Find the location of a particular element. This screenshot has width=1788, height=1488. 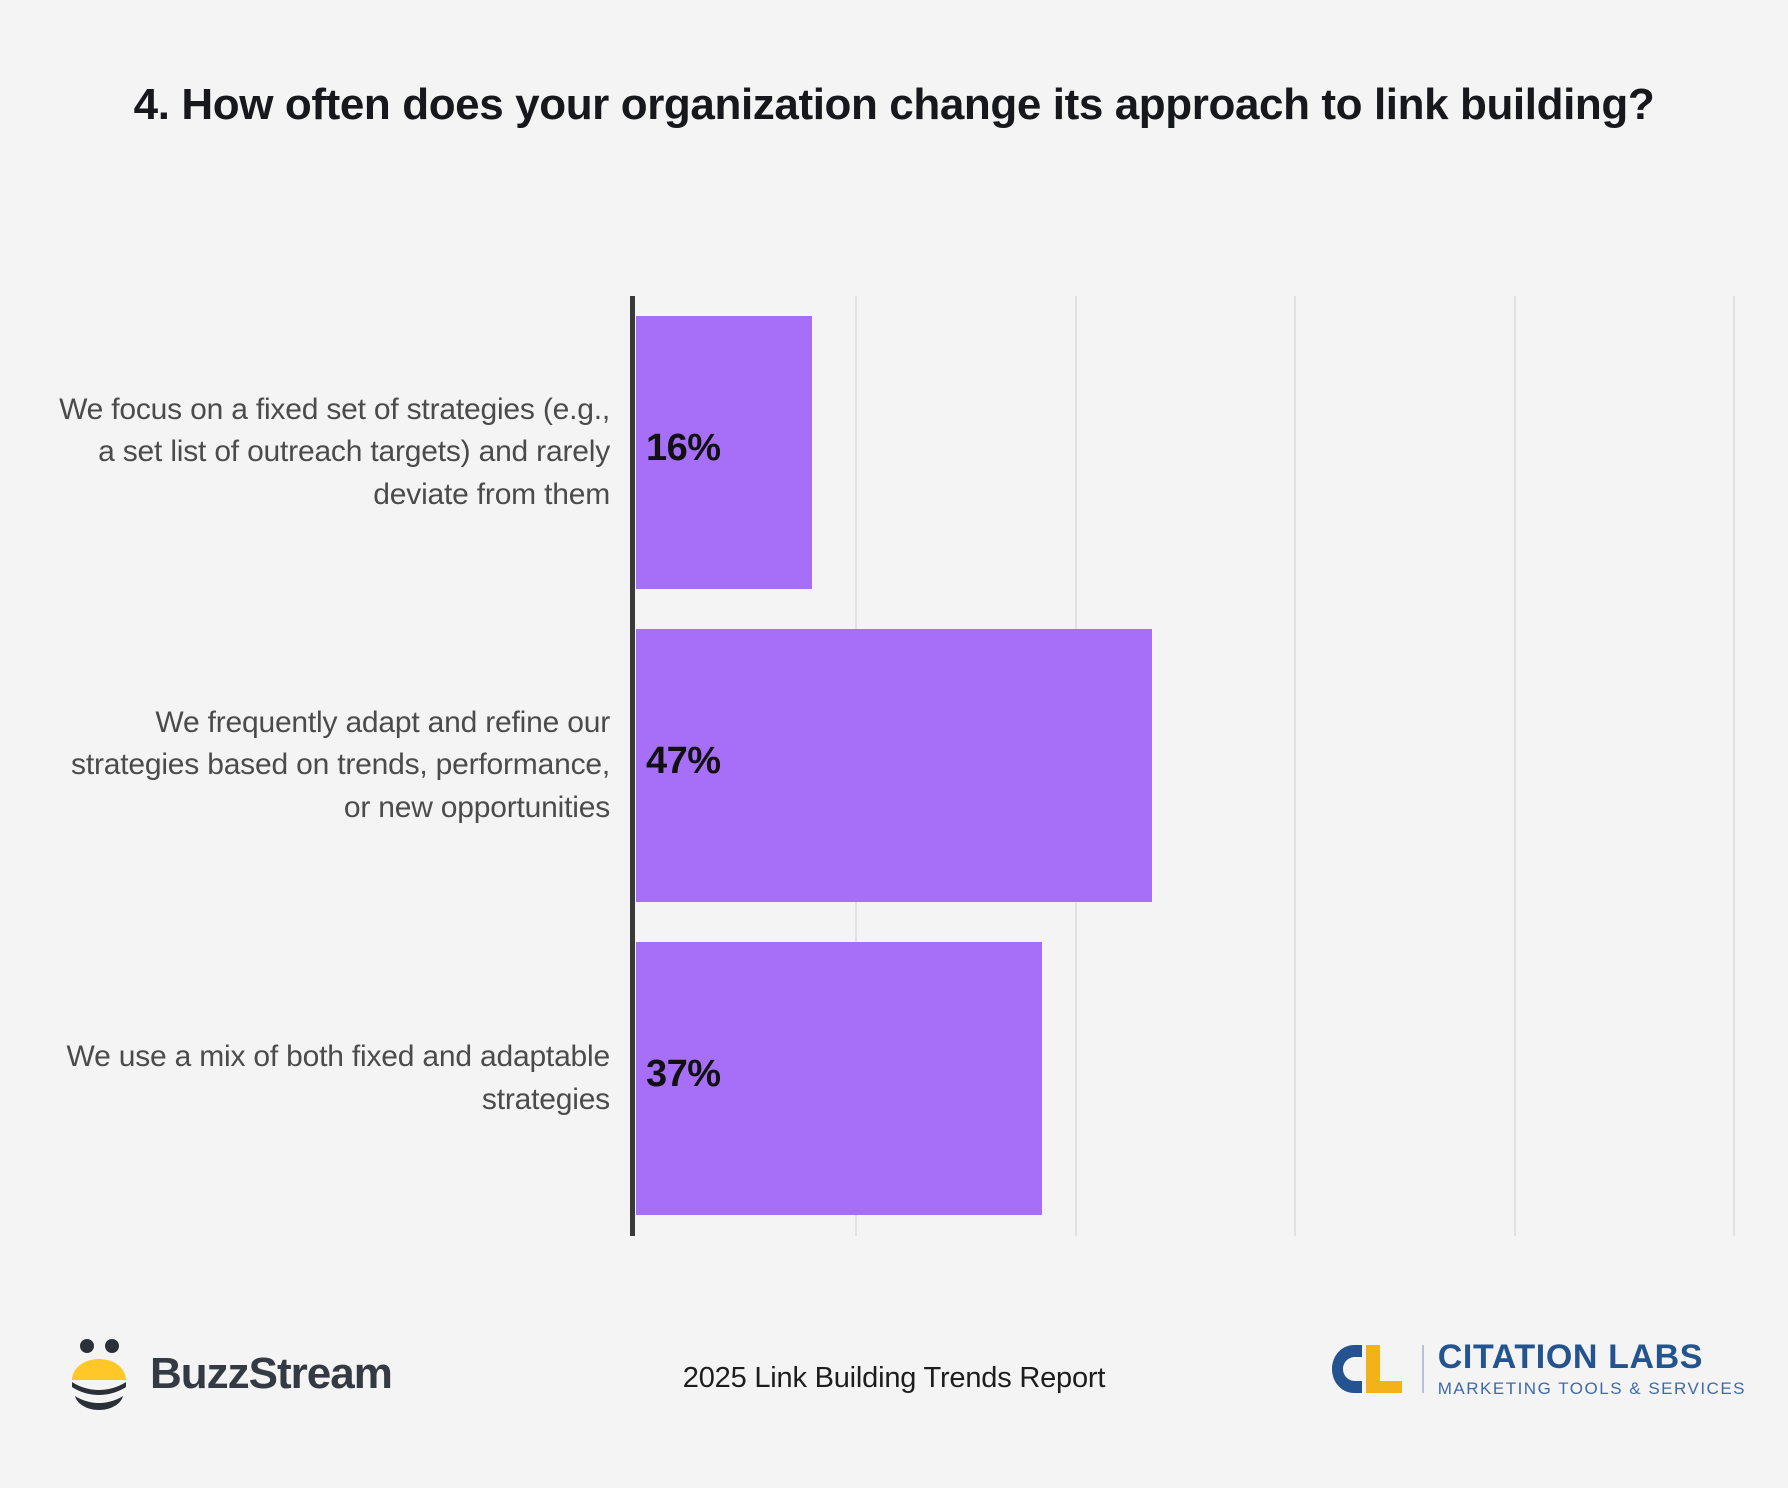

bar-value-label: 47% is located at coordinates (683, 760).